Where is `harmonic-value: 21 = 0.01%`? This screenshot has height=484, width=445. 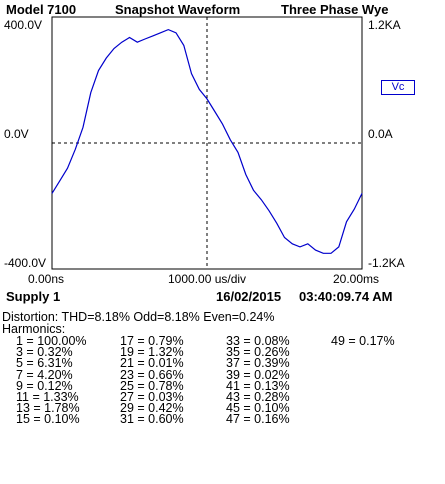
harmonic-value: 21 = 0.01% is located at coordinates (152, 363).